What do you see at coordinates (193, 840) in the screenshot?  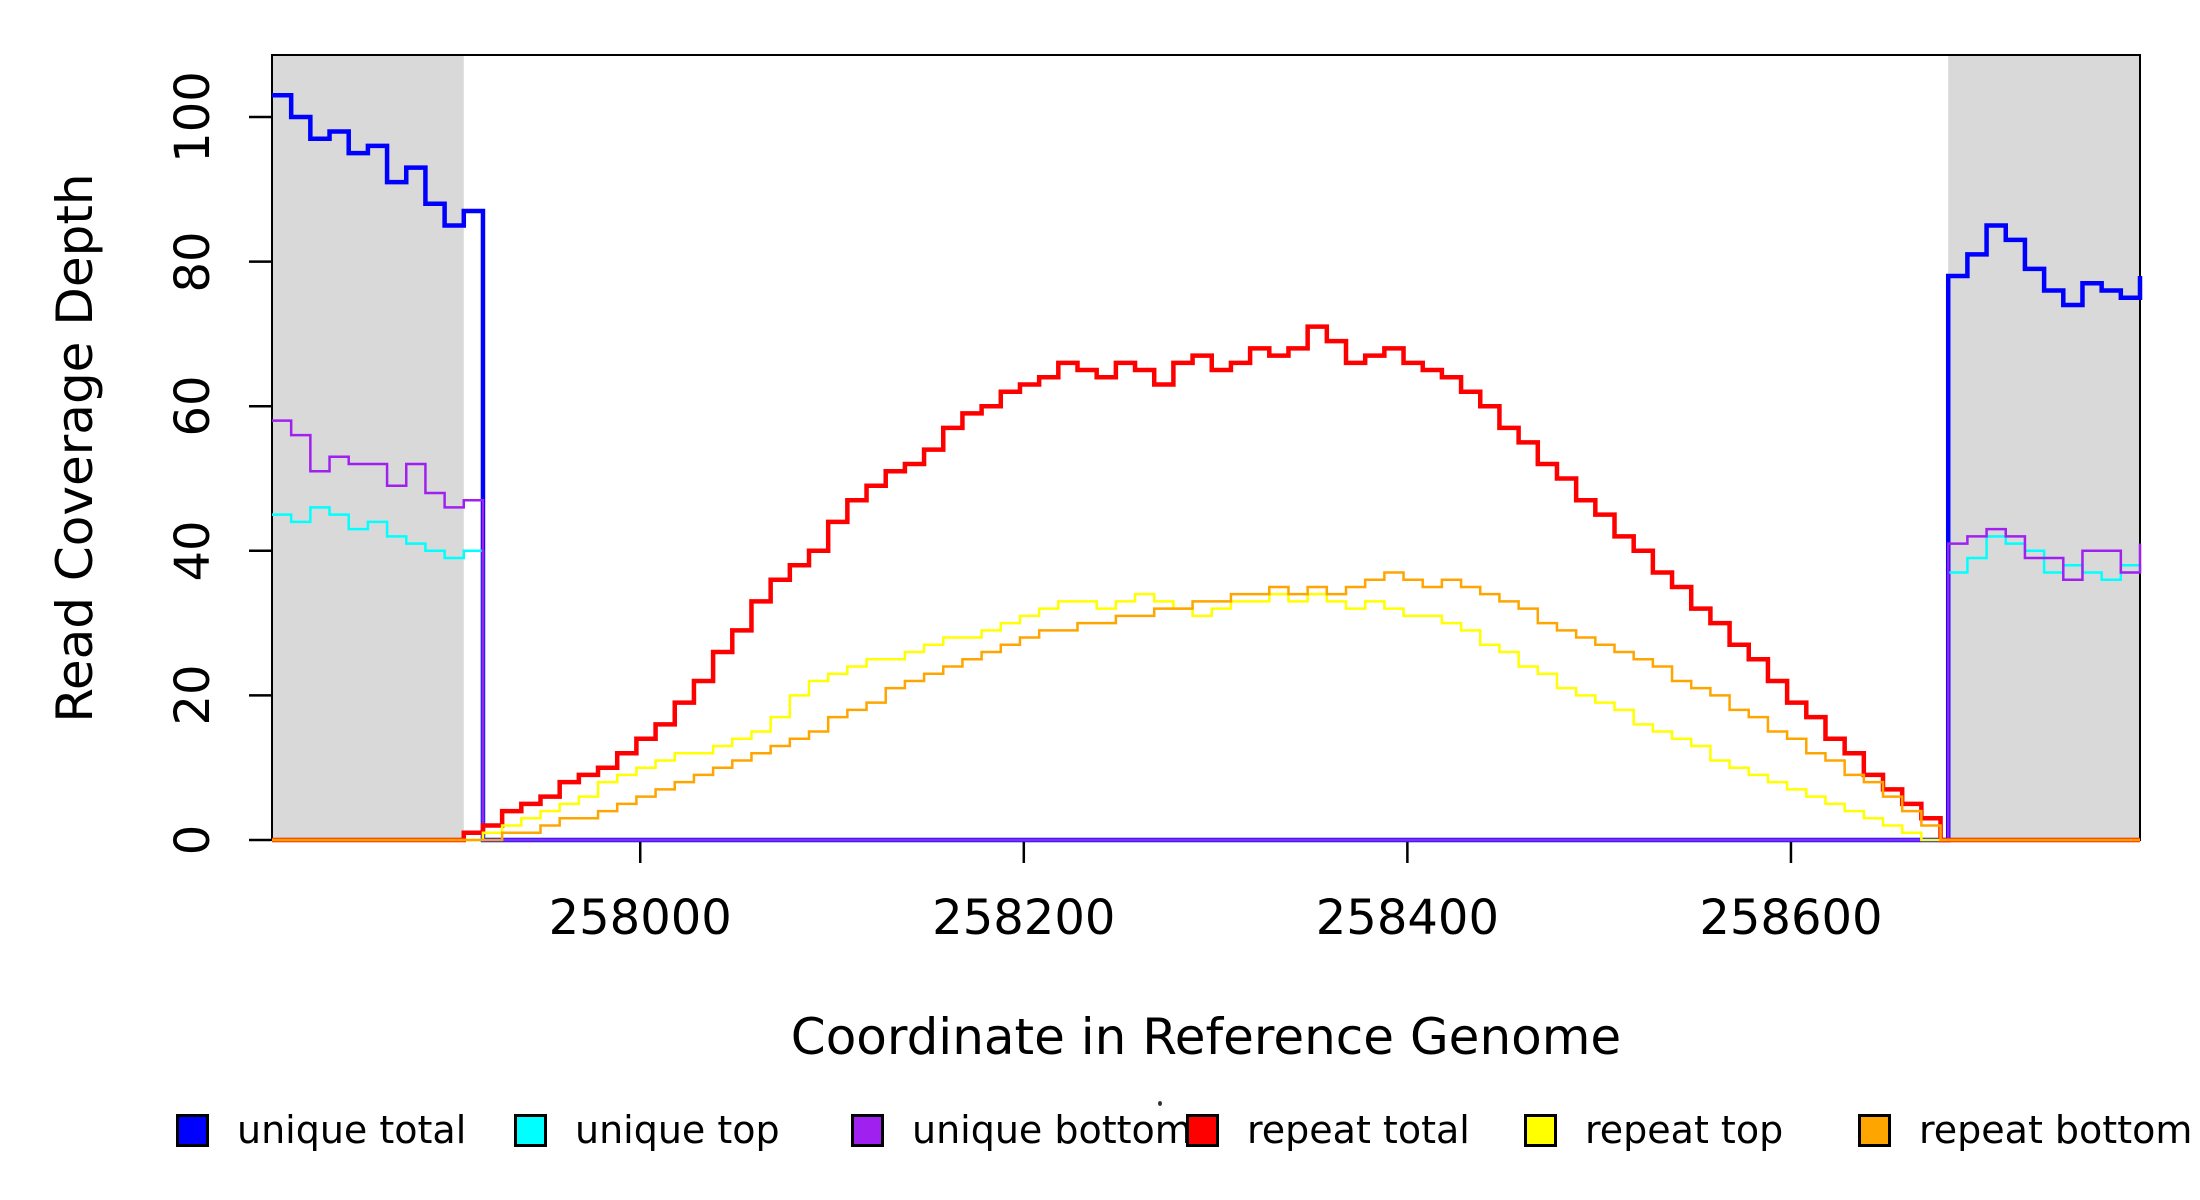 I see `y-tick-label-0: 0` at bounding box center [193, 840].